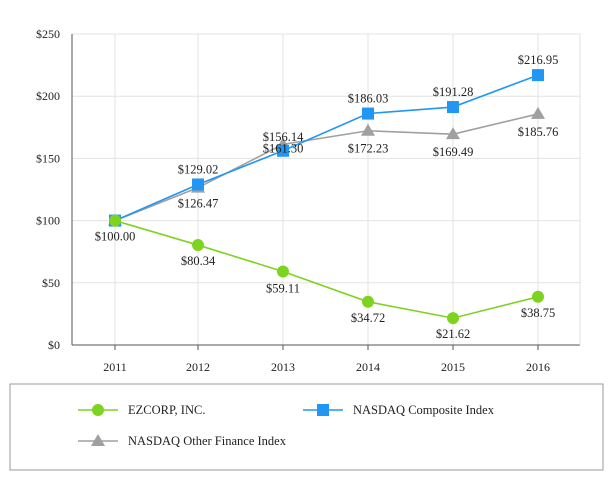 The width and height of the screenshot is (613, 480). What do you see at coordinates (283, 367) in the screenshot?
I see `x-tick-label: 2013` at bounding box center [283, 367].